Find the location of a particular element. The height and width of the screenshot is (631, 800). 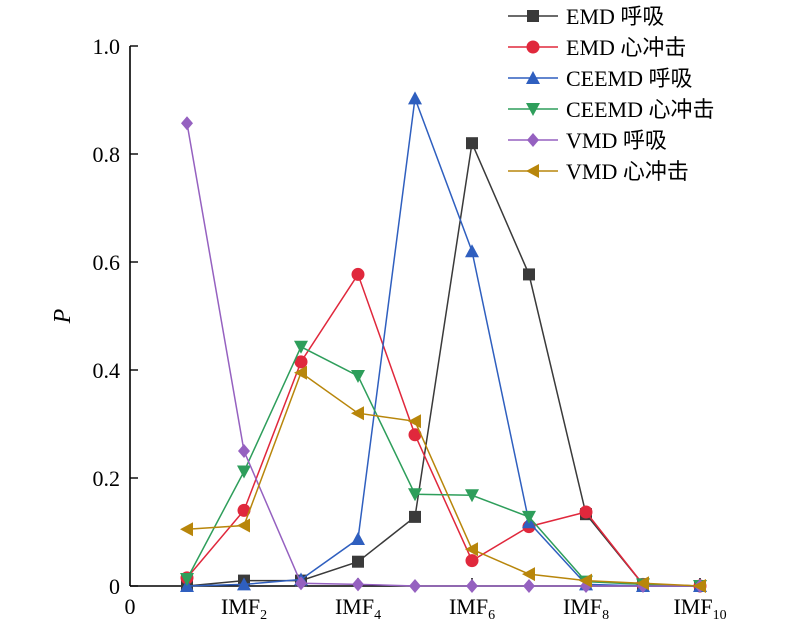

x-tick-label-base: 0 is located at coordinates (130, 606).